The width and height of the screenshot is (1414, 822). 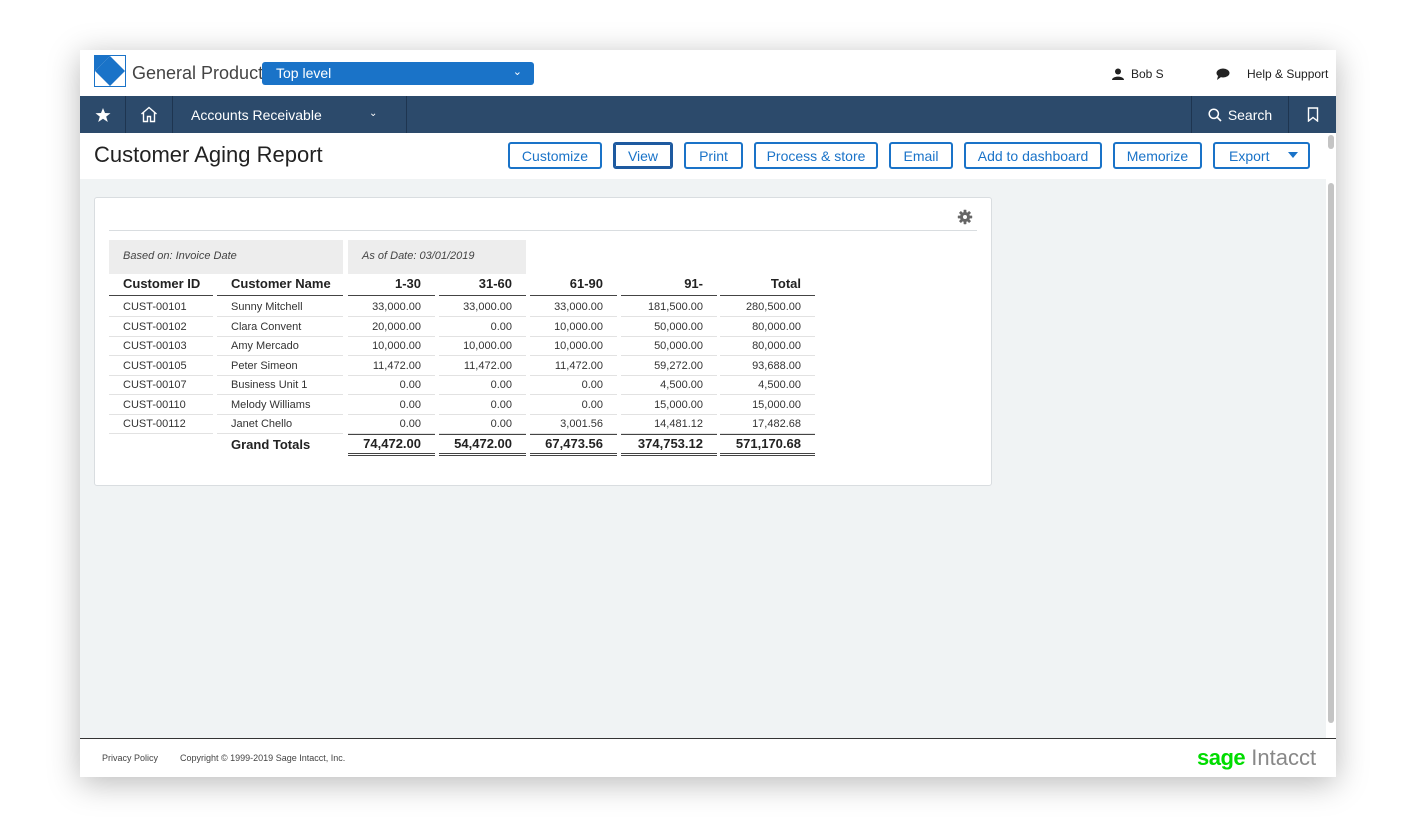 I want to click on memorize-button: Memorize, so click(x=1157, y=155).